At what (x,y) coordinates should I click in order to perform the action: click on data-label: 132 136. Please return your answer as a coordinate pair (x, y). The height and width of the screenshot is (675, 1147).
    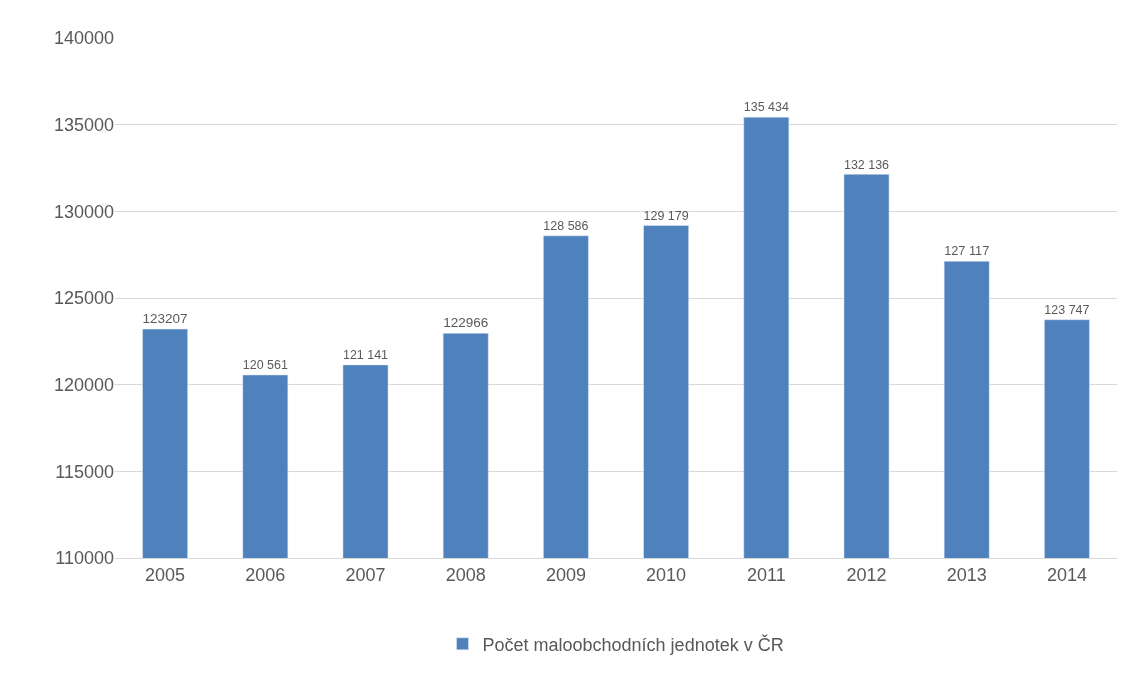
    Looking at the image, I should click on (866, 164).